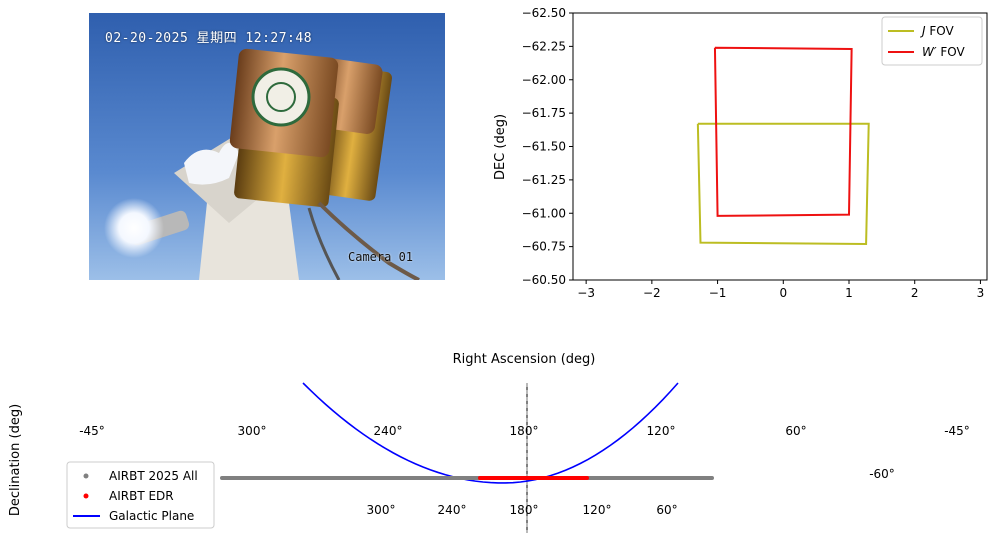 This screenshot has width=997, height=543. What do you see at coordinates (490, 433) in the screenshot?
I see `galactic-plane-line` at bounding box center [490, 433].